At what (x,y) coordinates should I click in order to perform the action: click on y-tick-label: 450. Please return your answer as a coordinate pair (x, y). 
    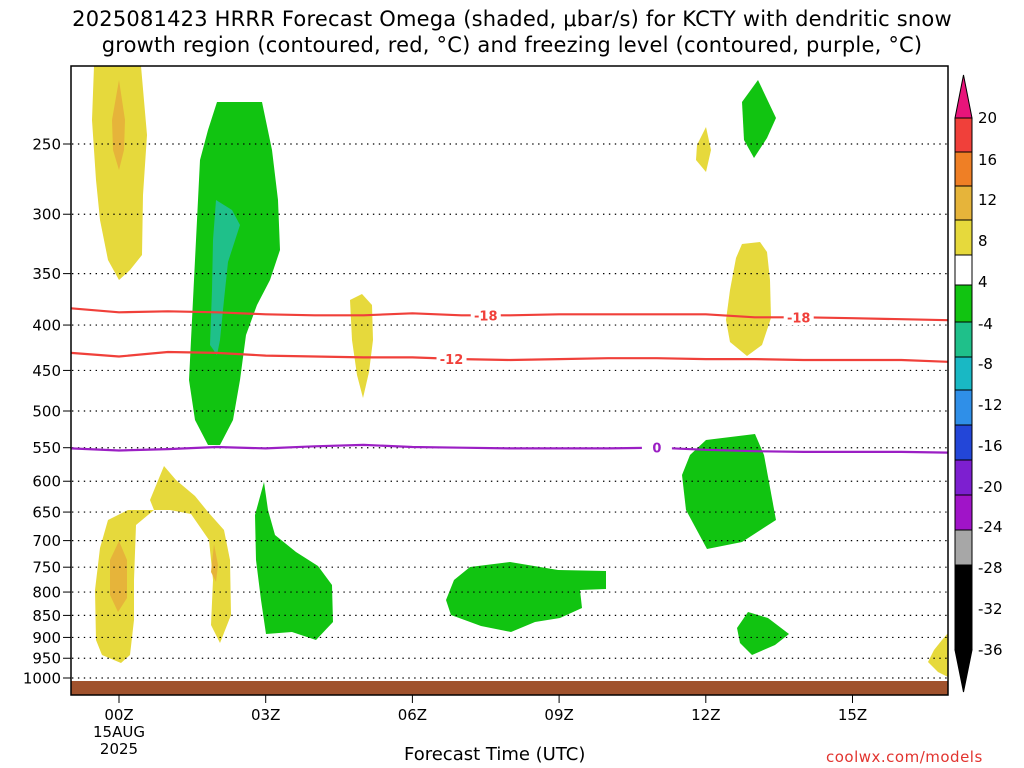
    Looking at the image, I should click on (46, 371).